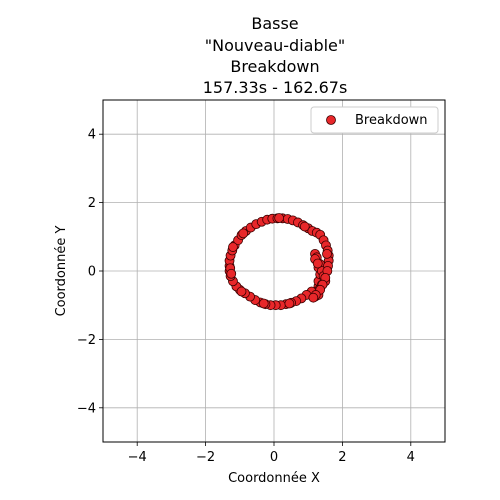 The image size is (500, 500). I want to click on legend: Breakdown, so click(374, 120).